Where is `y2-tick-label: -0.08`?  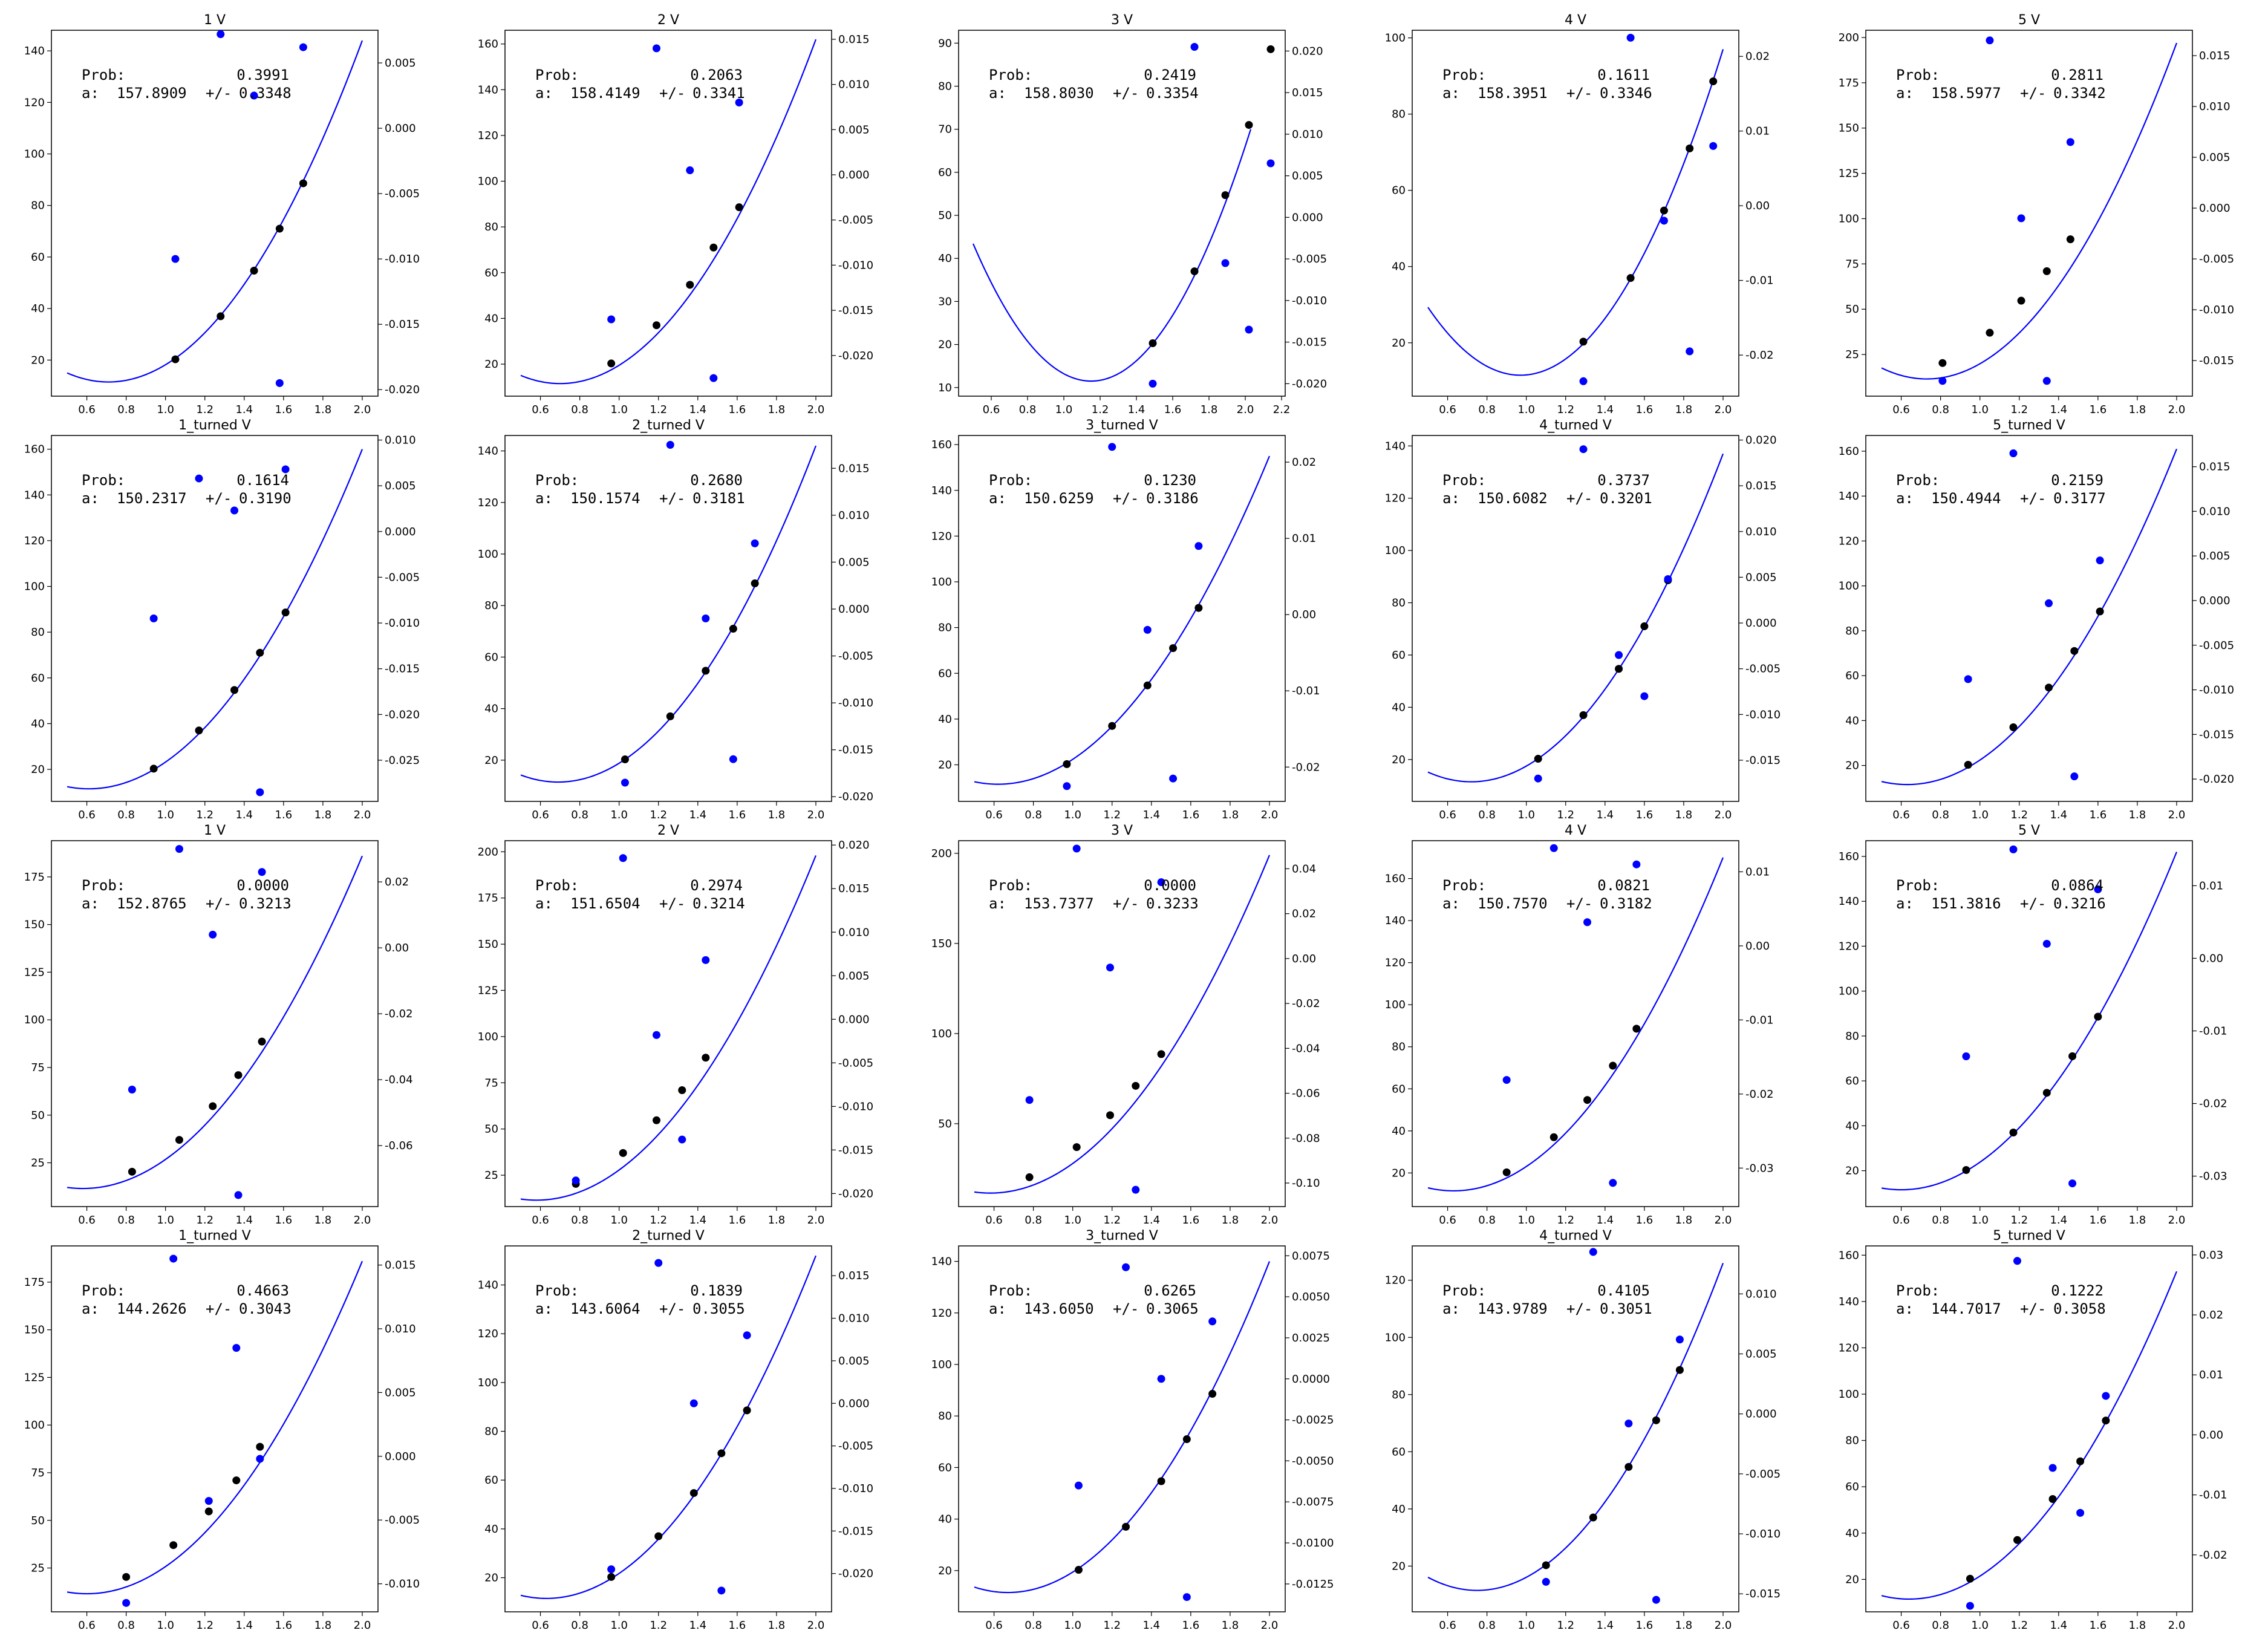 y2-tick-label: -0.08 is located at coordinates (1306, 1138).